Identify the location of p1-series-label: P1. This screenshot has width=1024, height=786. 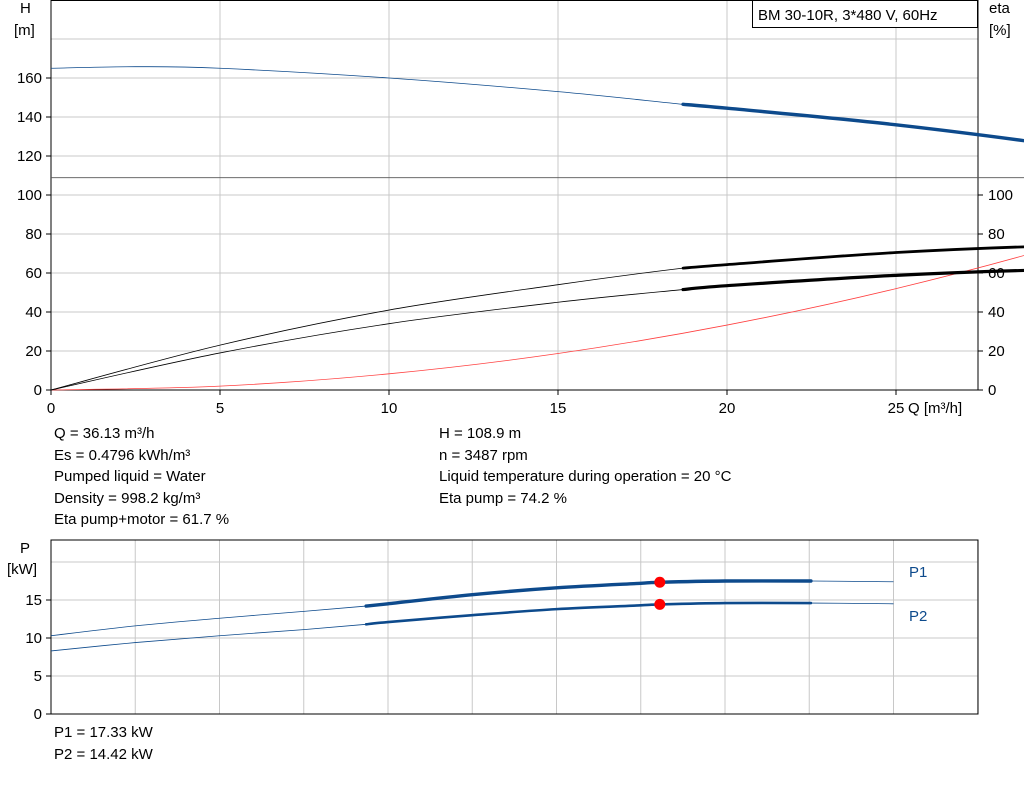
(918, 572).